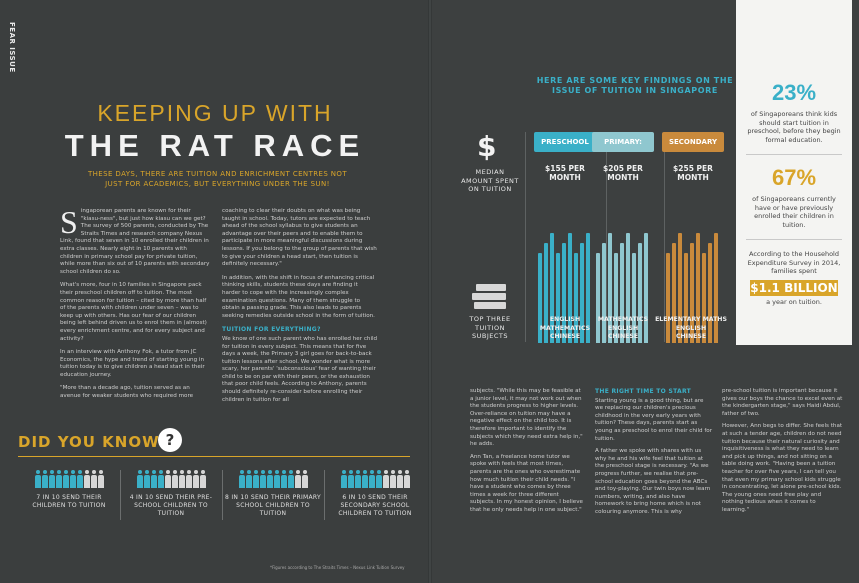  What do you see at coordinates (794, 287) in the screenshot?
I see `stat-money: $1.1 BILLION` at bounding box center [794, 287].